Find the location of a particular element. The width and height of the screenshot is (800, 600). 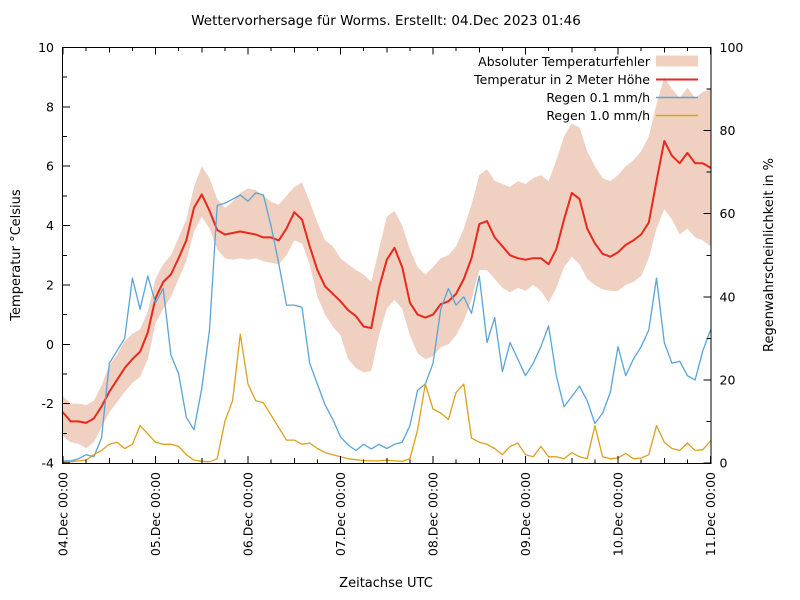

y-left-tick-label: 4 is located at coordinates (50, 225).